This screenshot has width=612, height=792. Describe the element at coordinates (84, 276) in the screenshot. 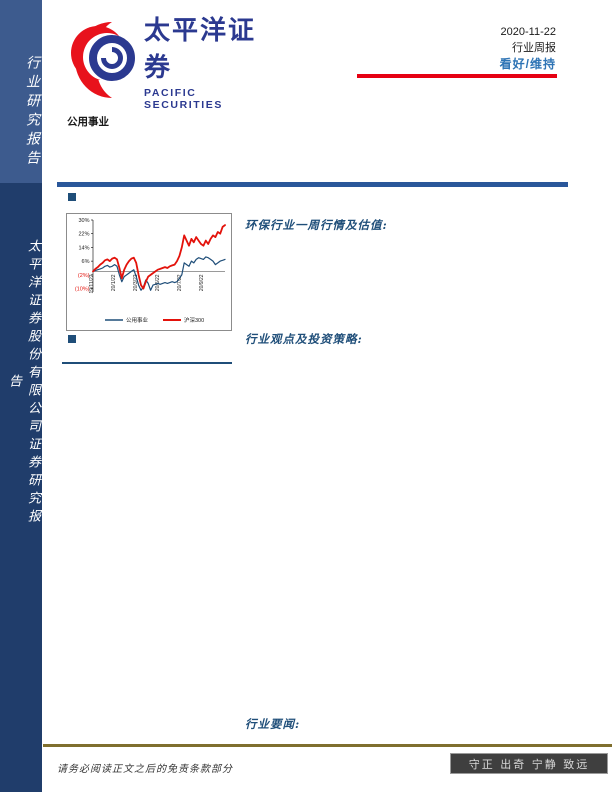

I see `svg-text: (2%)` at that location.